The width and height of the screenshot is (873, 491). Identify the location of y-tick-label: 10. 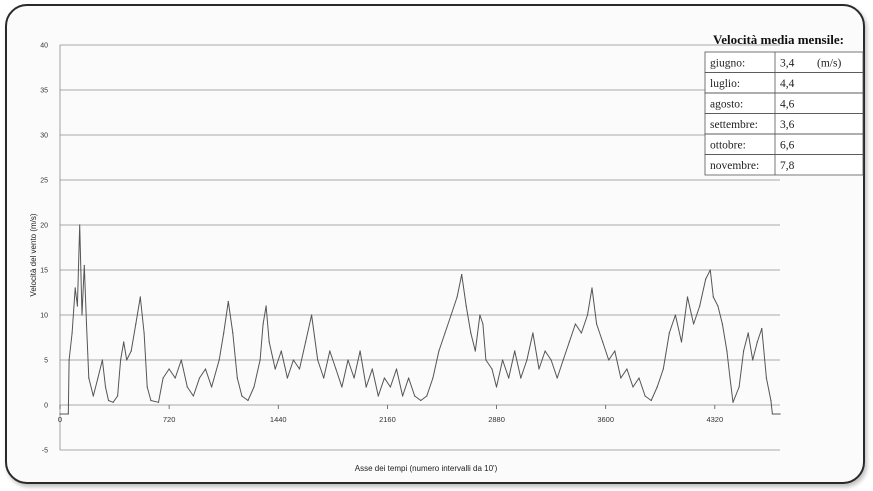
(44, 316).